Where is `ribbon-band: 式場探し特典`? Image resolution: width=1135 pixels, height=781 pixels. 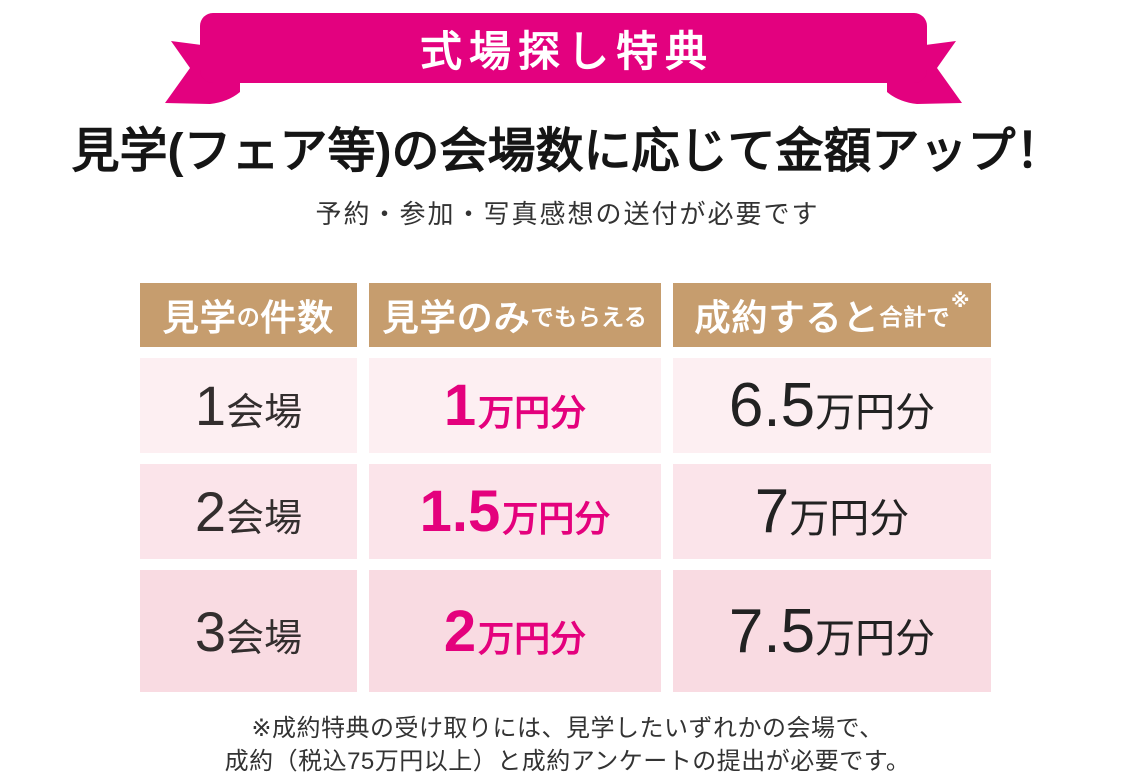
ribbon-band: 式場探し特典 is located at coordinates (563, 48).